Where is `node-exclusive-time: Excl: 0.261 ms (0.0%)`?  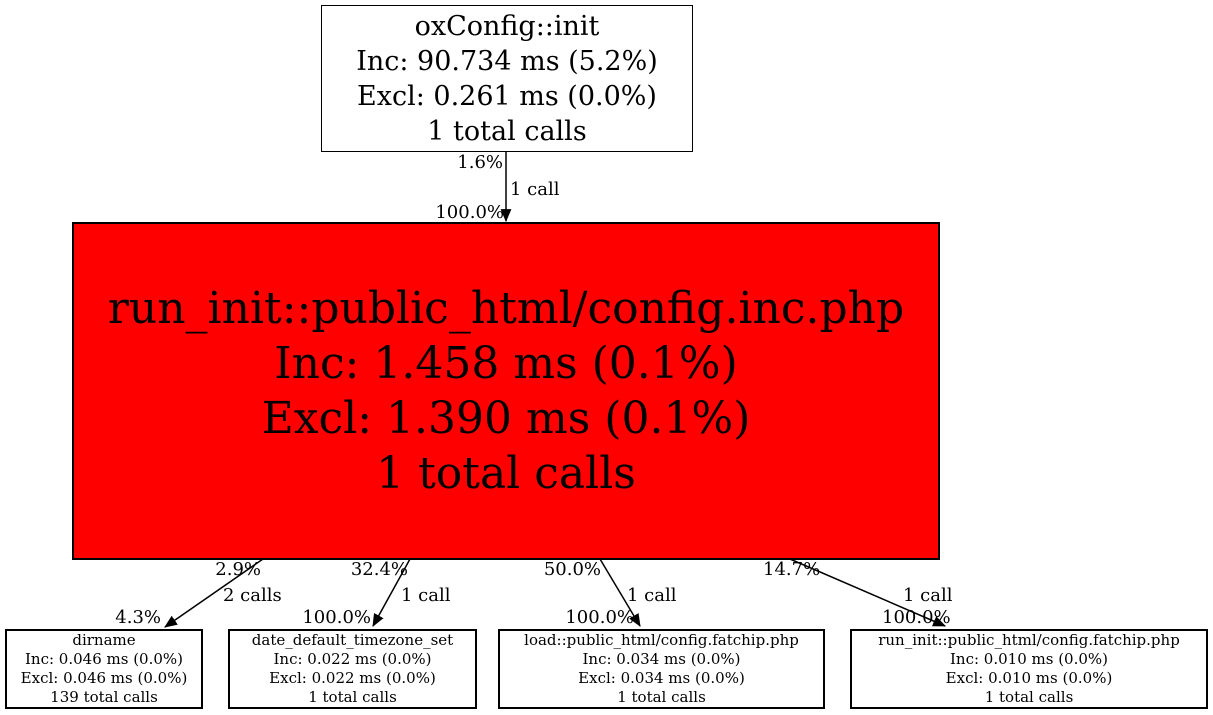 node-exclusive-time: Excl: 0.261 ms (0.0%) is located at coordinates (507, 96).